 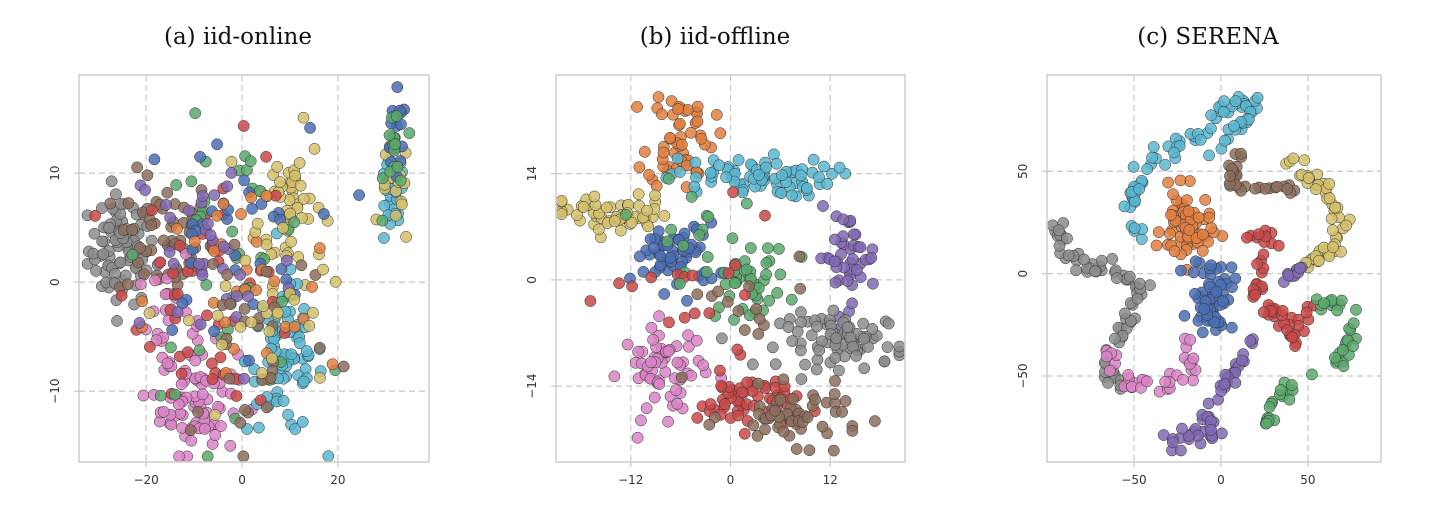 I want to click on y-tick-label: −10, so click(x=55, y=390).